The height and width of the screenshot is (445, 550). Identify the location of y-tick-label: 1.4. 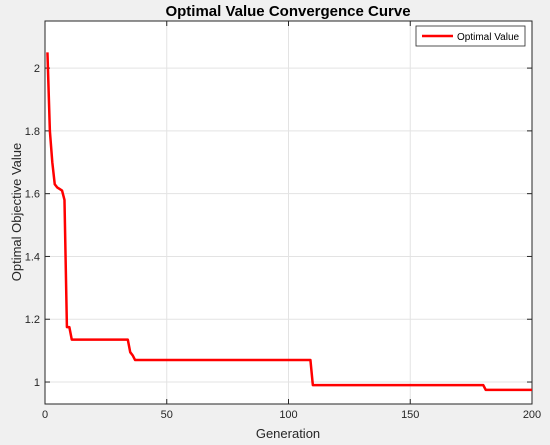
(32, 257).